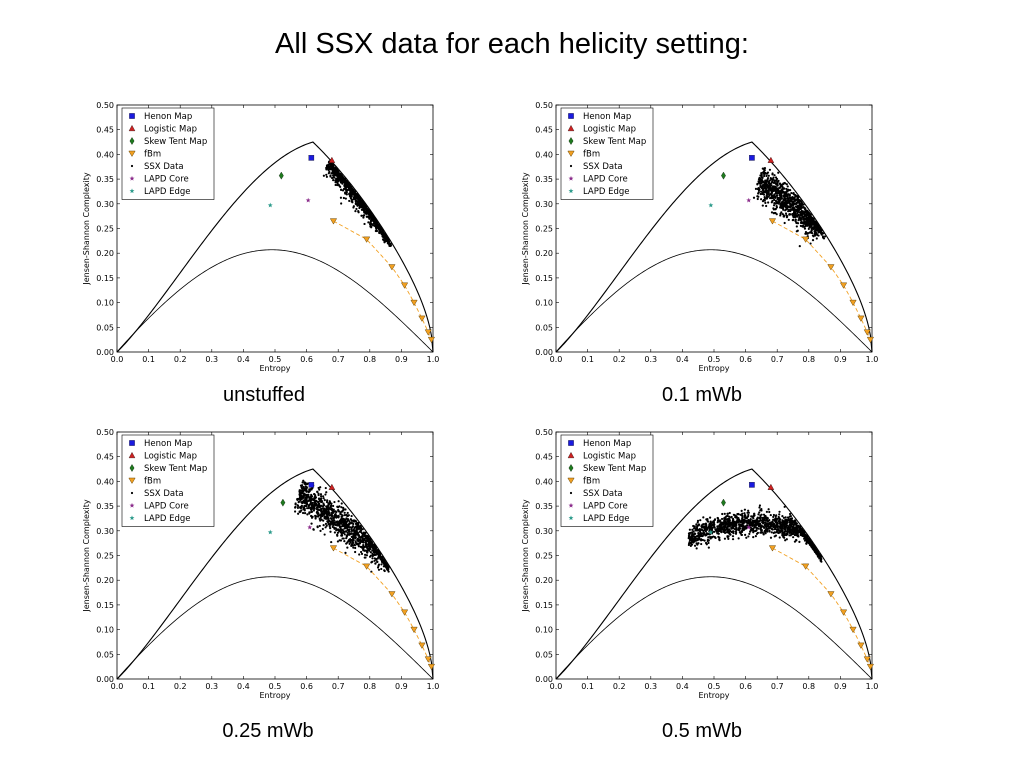  Describe the element at coordinates (170, 130) in the screenshot. I see `legend-label: Logistic Map` at that location.